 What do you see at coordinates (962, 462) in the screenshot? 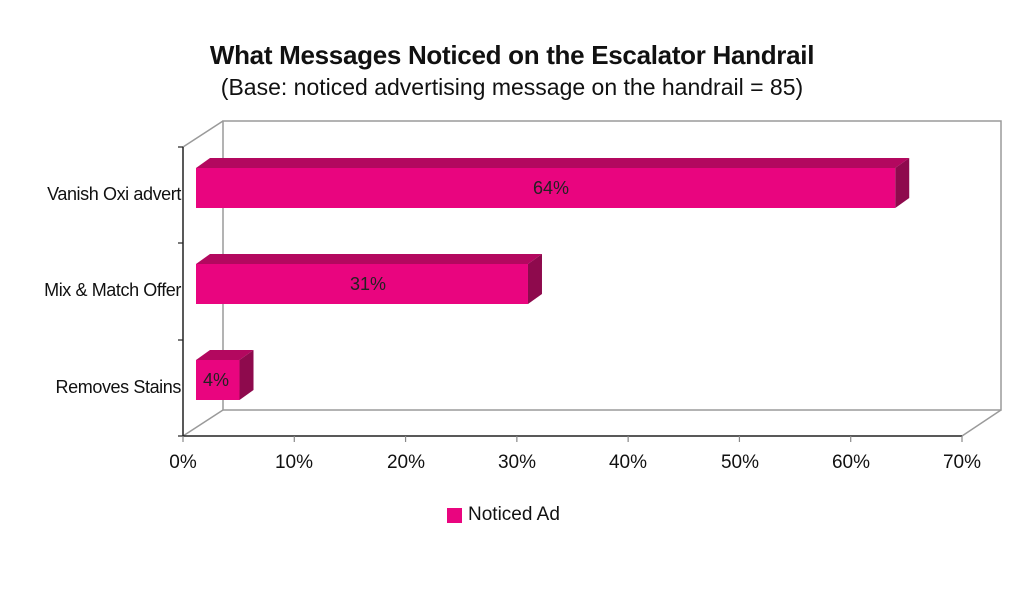
I see `x-tick-label: 70%` at bounding box center [962, 462].